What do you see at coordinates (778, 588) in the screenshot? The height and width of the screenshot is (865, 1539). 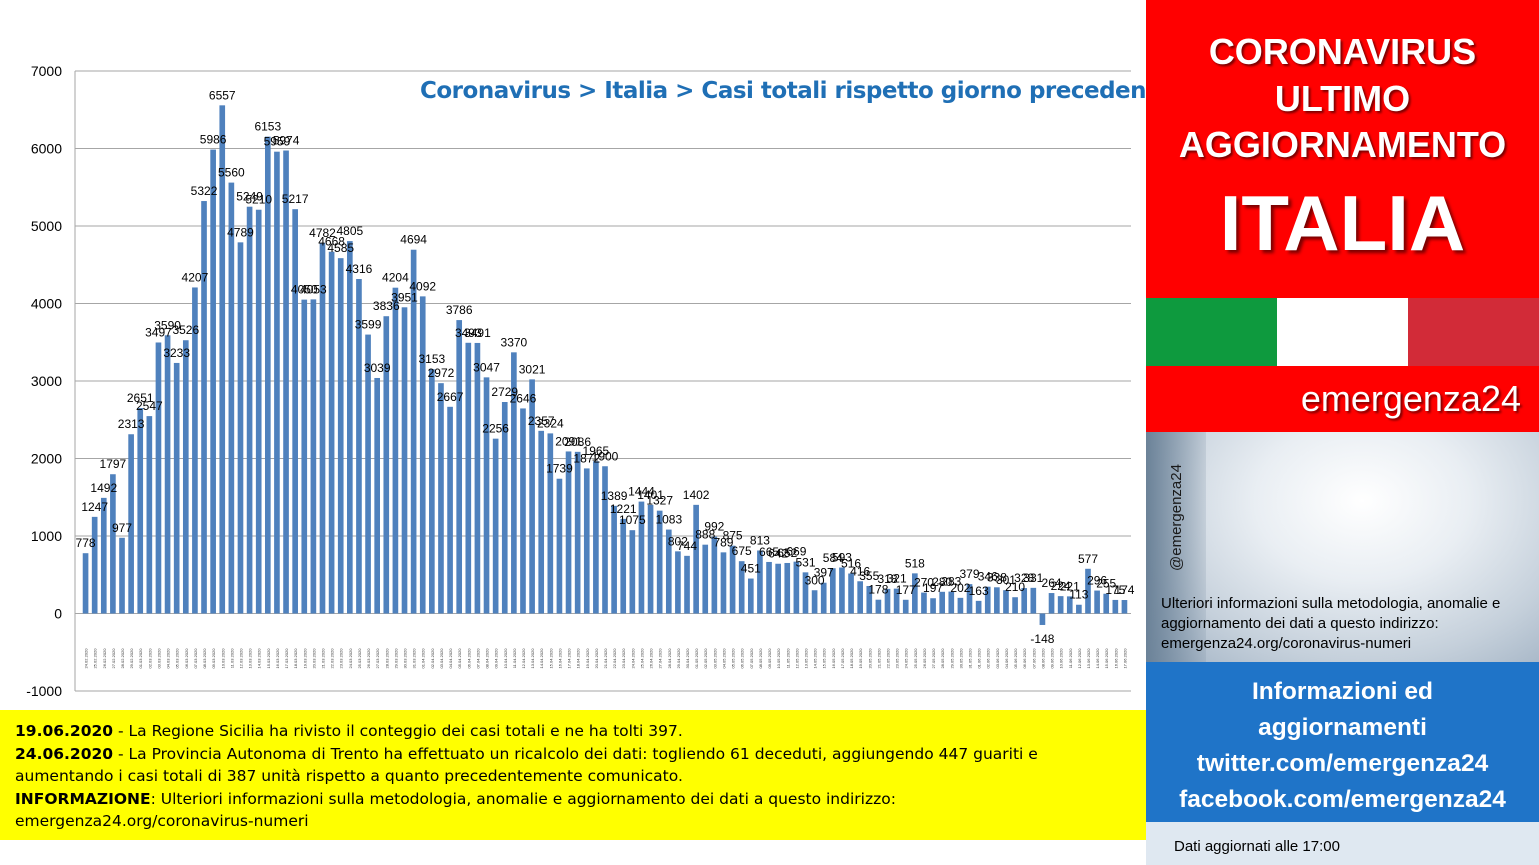 I see `bar-10.05.2020` at bounding box center [778, 588].